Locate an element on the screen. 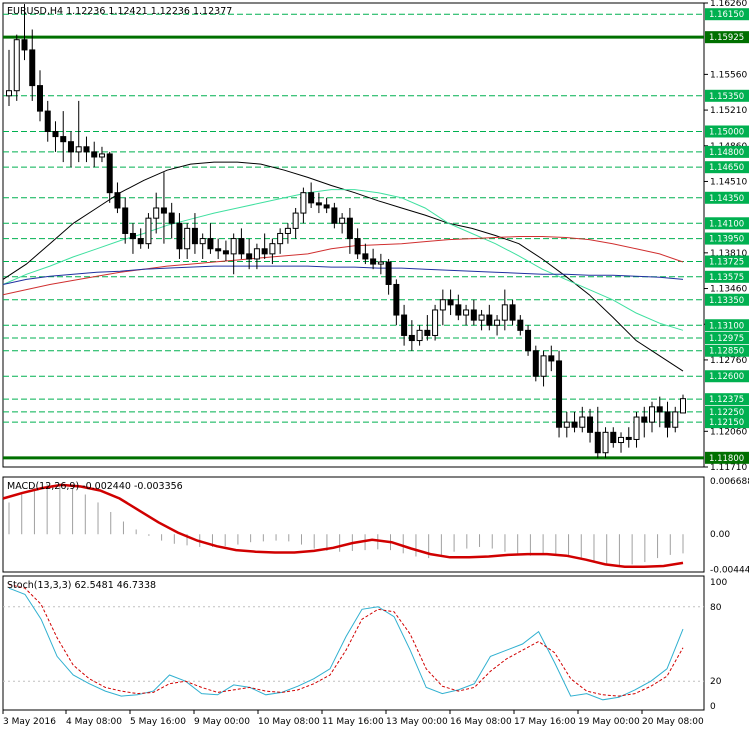 This screenshot has width=749, height=731. price-tick-label: 1.12060 is located at coordinates (728, 432).